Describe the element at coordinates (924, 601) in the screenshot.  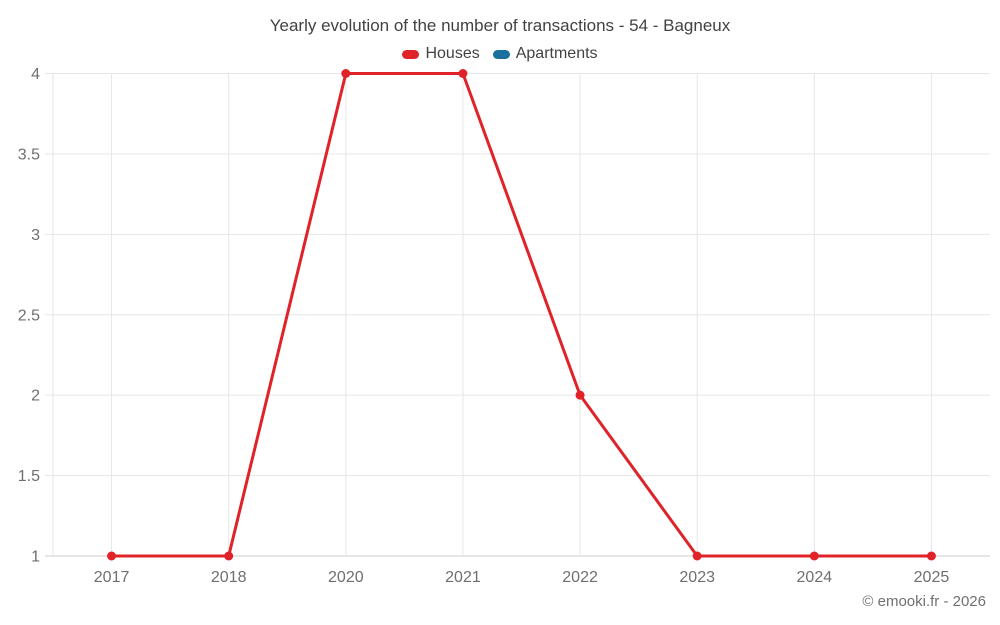
I see `copyright-text: © emooki.fr - 2026` at that location.